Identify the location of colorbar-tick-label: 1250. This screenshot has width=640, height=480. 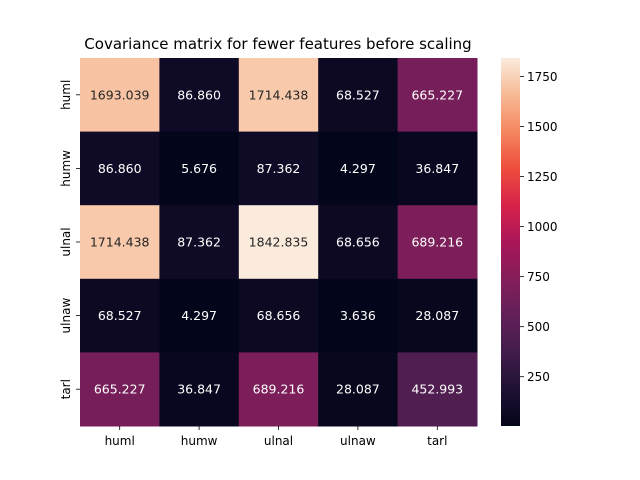
(542, 177).